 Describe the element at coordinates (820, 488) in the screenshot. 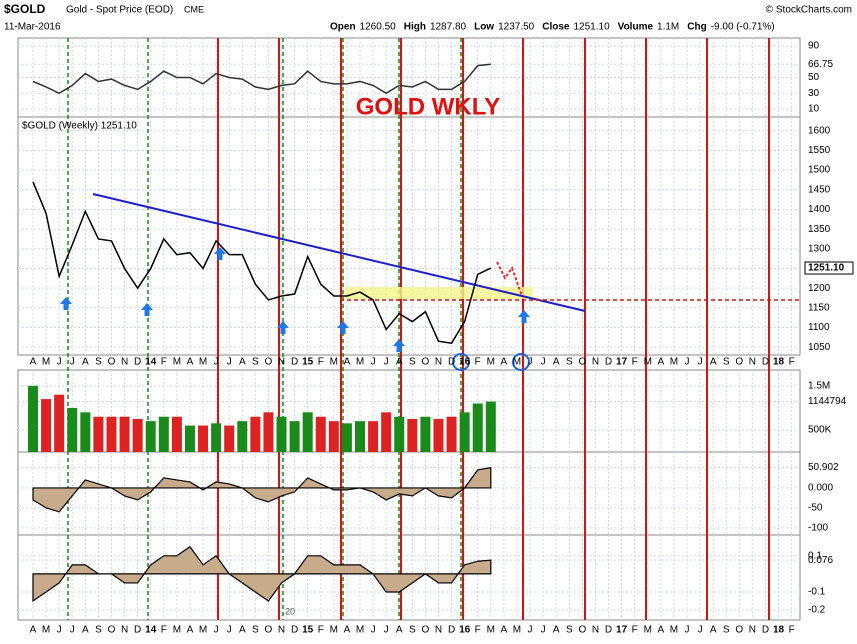

I see `y-tick-label: 0.000` at that location.